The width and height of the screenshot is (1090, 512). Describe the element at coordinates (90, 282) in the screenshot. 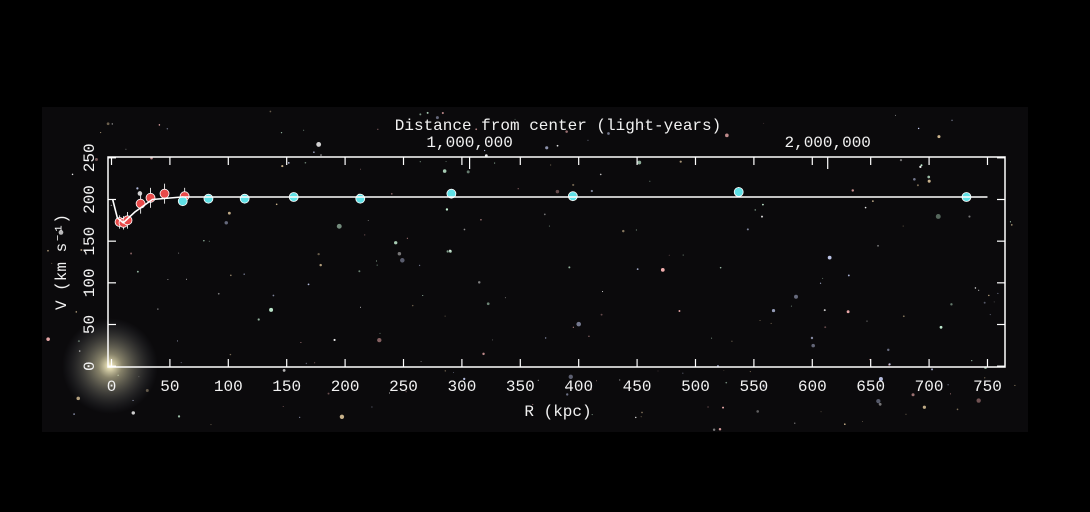

I see `y-tick-label: 100` at that location.